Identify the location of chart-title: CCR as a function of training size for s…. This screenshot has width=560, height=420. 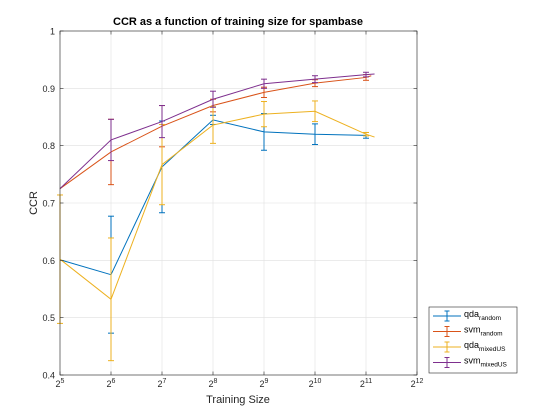
(238, 22).